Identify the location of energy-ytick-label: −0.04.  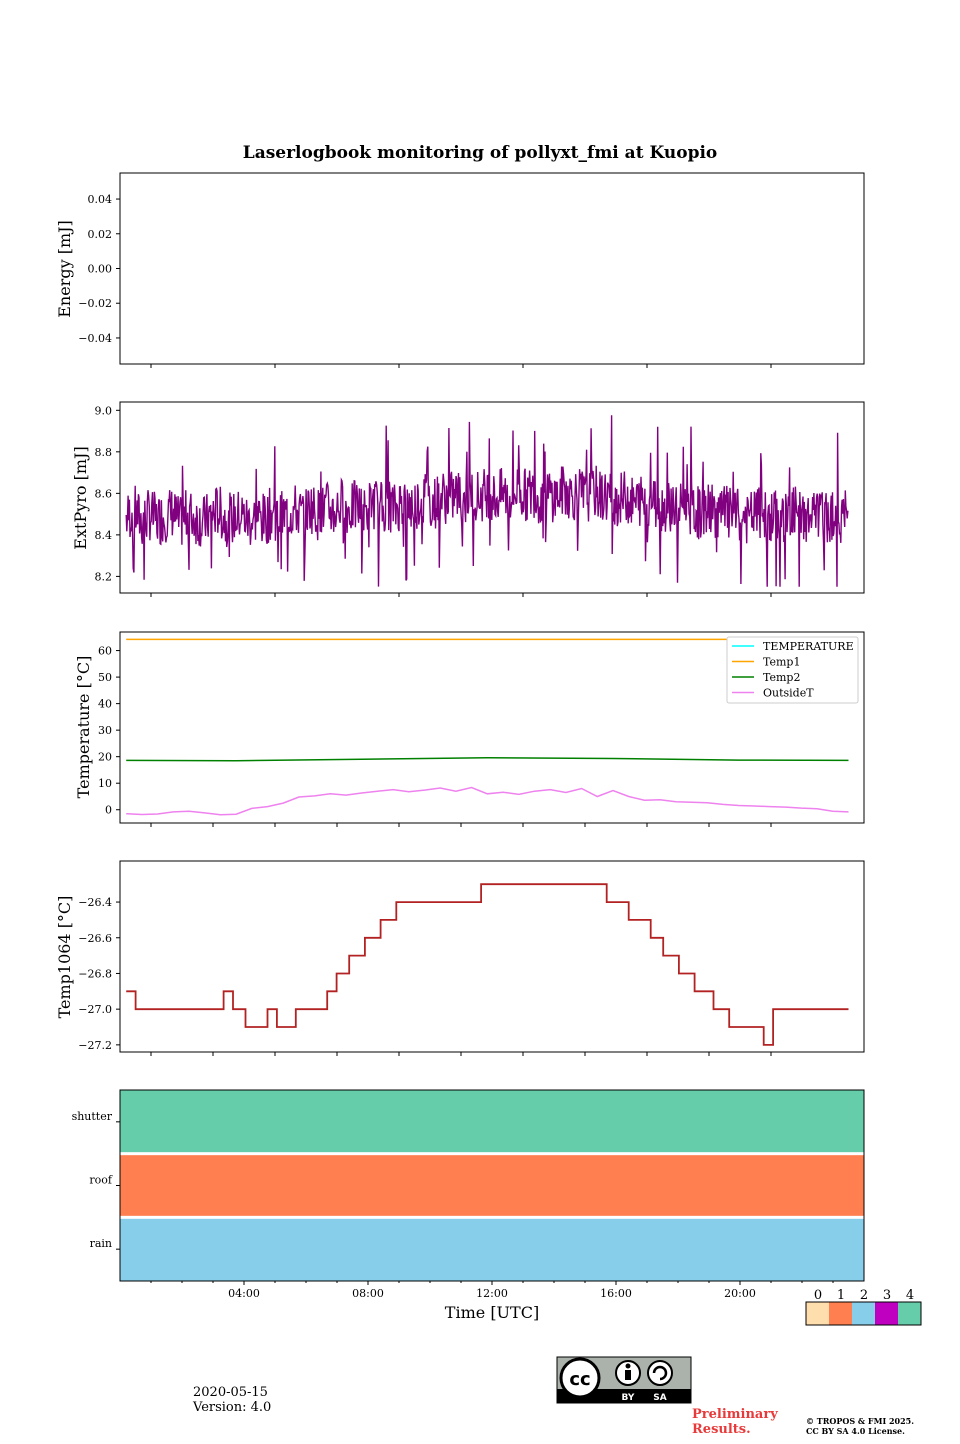
(95, 338).